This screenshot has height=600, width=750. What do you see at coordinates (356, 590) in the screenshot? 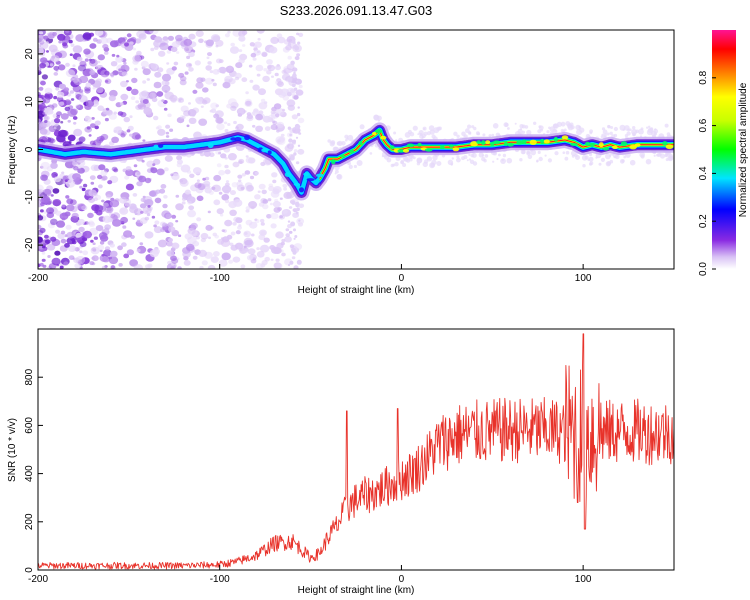
I see `snr-x-label: Height of straight line (km)` at bounding box center [356, 590].